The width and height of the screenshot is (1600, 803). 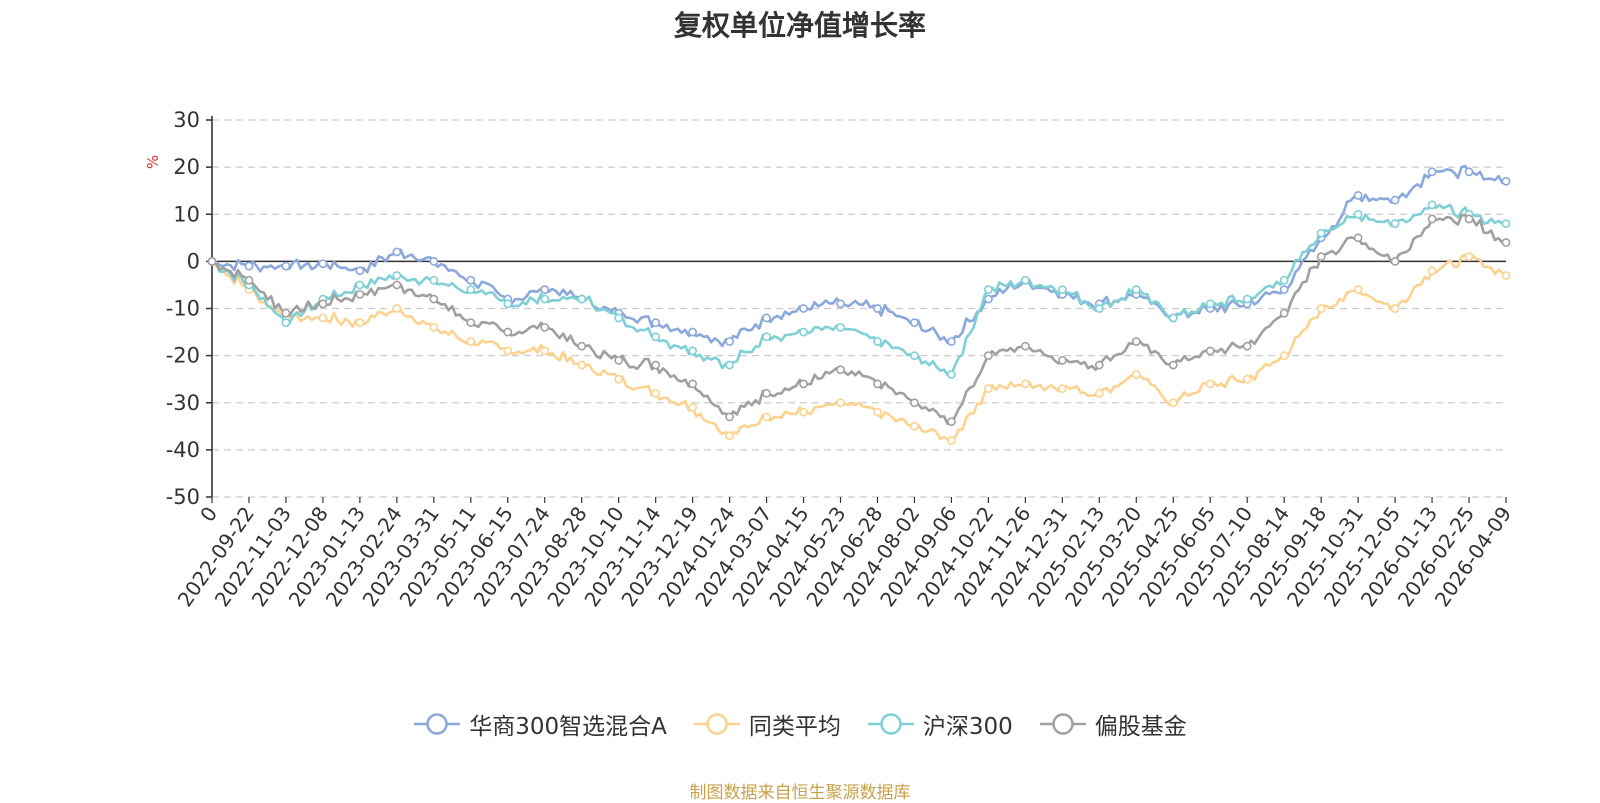 What do you see at coordinates (794, 727) in the screenshot?
I see `legend-label: 同类平均` at bounding box center [794, 727].